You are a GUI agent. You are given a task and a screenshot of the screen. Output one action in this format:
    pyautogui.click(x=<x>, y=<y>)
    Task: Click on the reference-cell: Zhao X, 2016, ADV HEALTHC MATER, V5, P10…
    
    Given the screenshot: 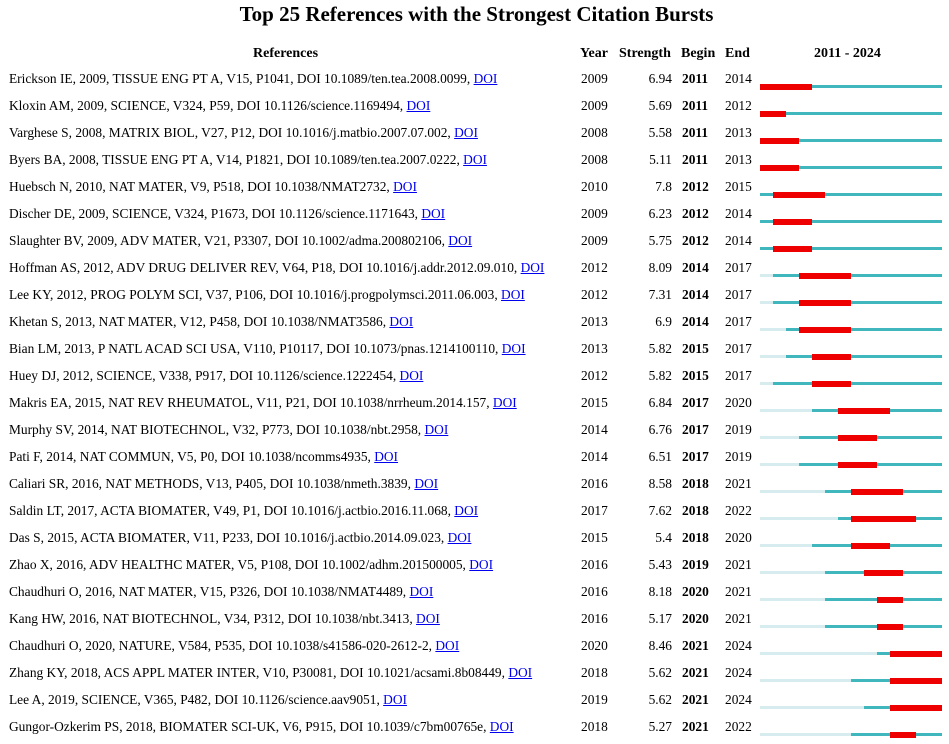 What is the action you would take?
    pyautogui.click(x=251, y=565)
    